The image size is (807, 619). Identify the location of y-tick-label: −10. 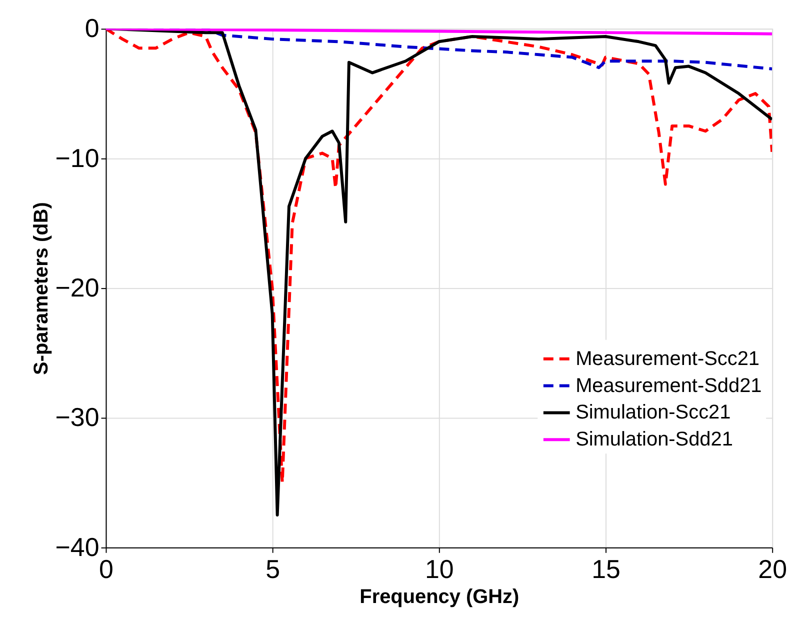
(77, 158).